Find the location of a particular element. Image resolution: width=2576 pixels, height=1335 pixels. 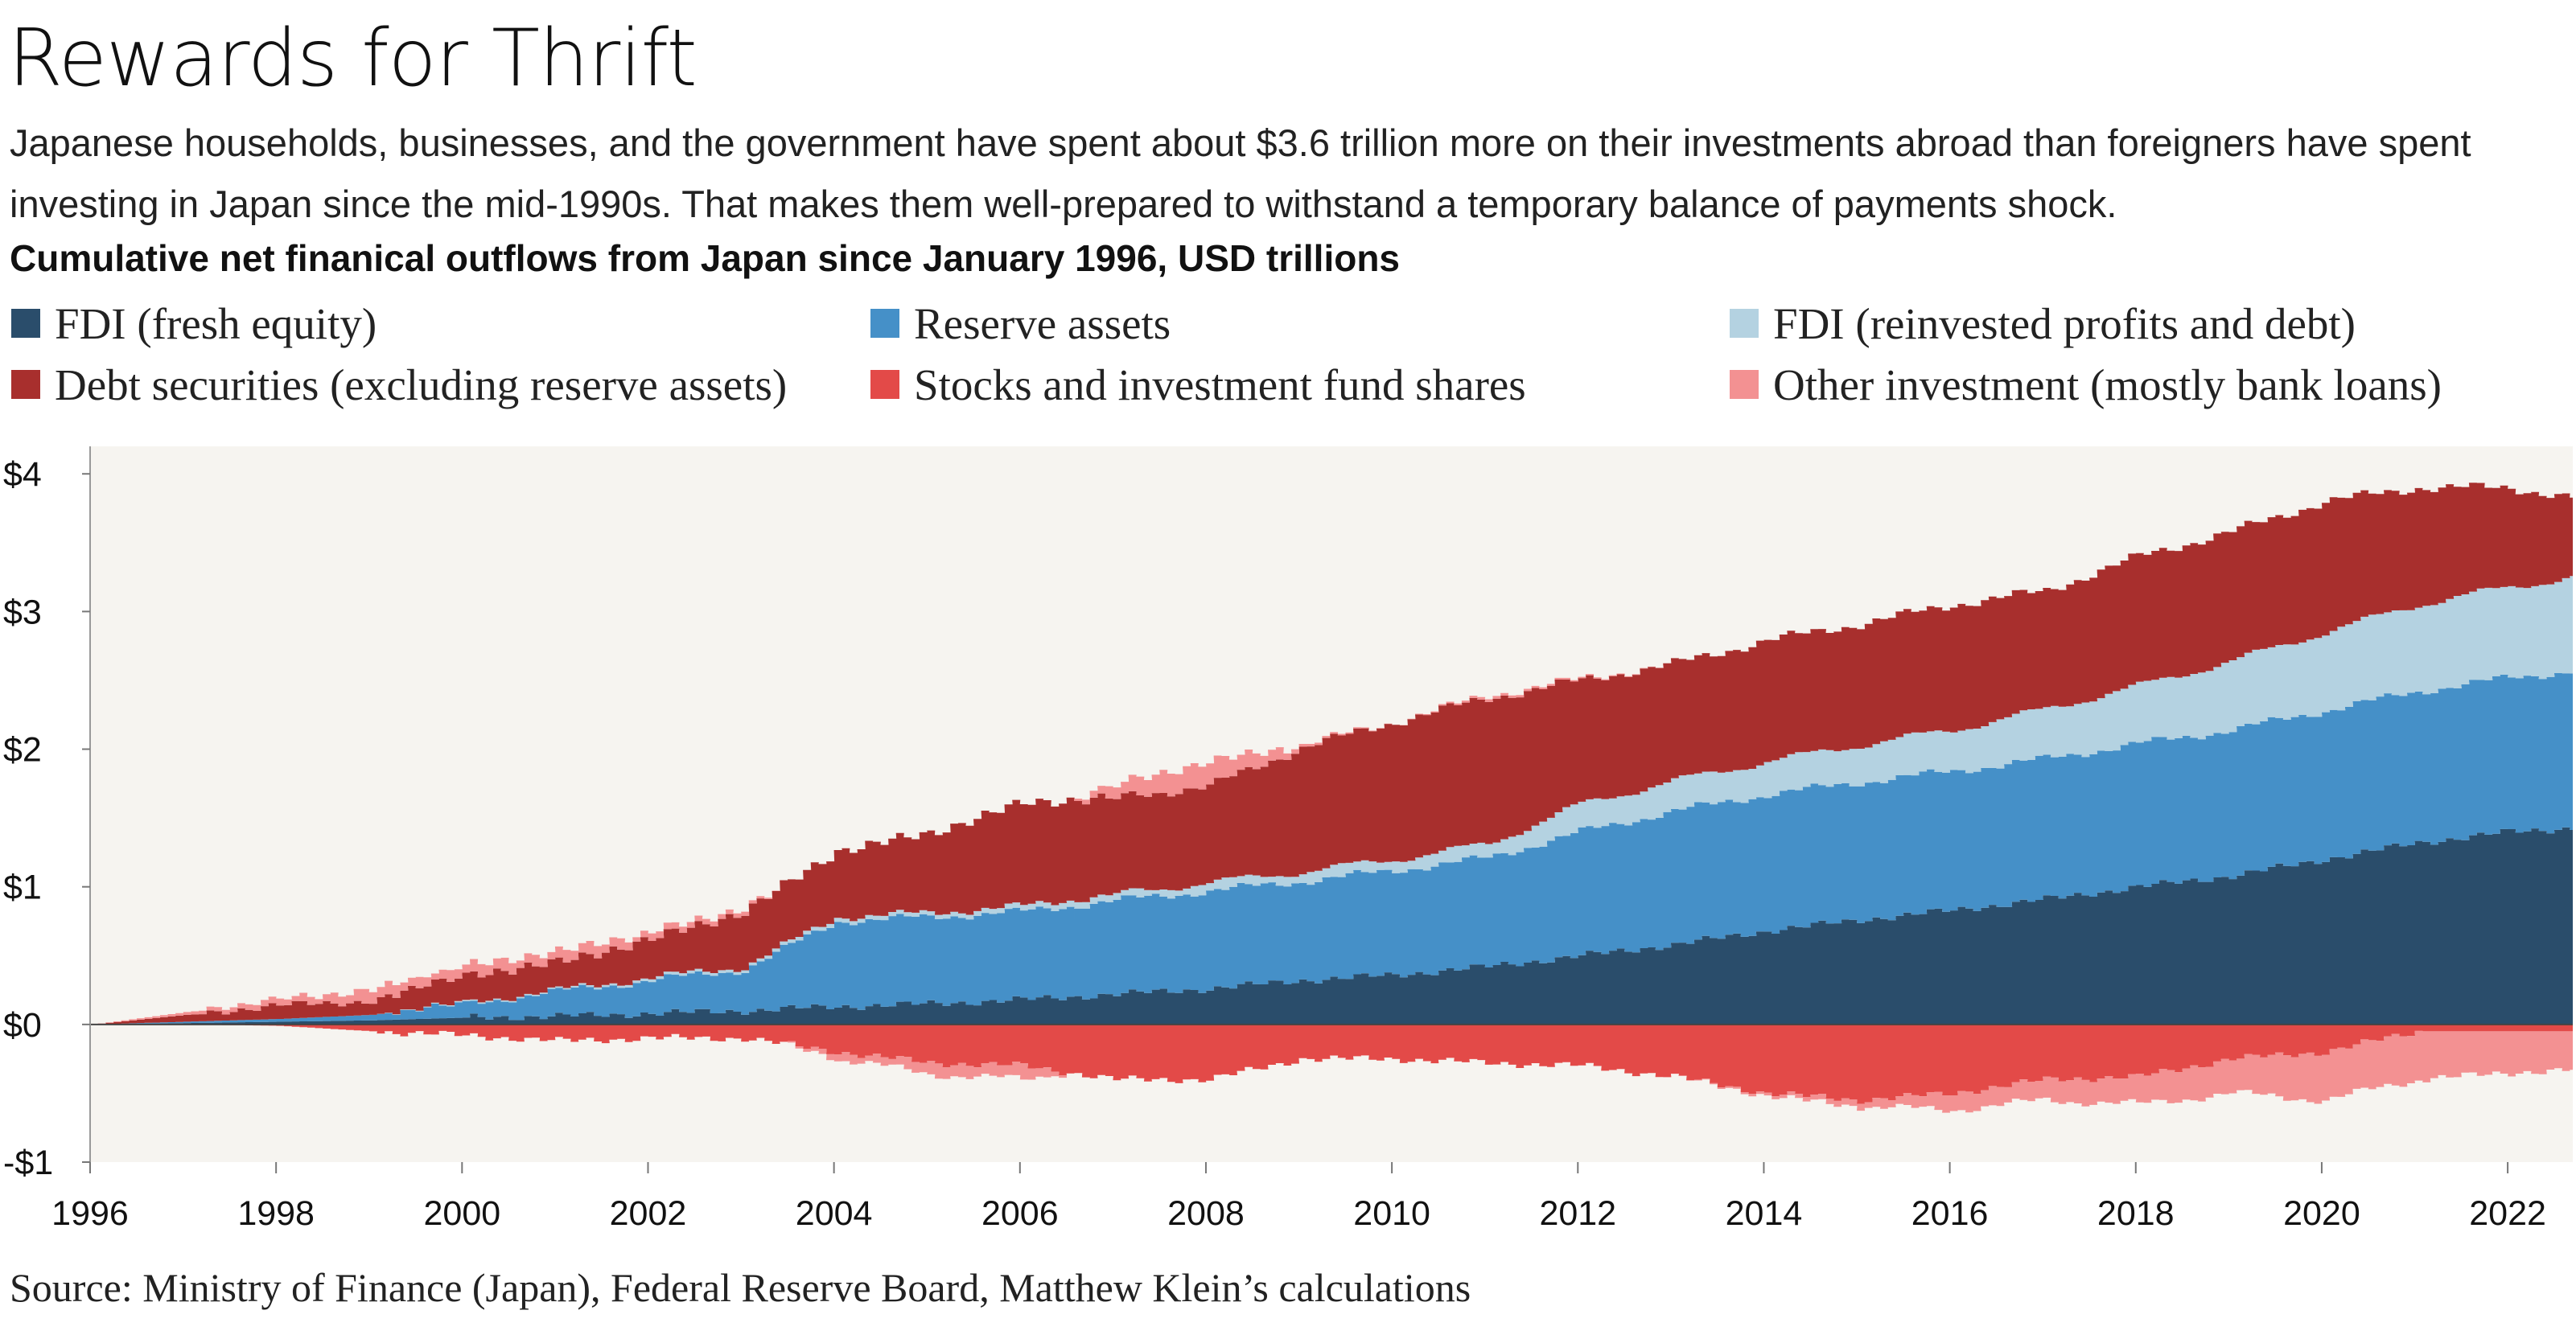

y-tick-label: $3 is located at coordinates (22, 612).